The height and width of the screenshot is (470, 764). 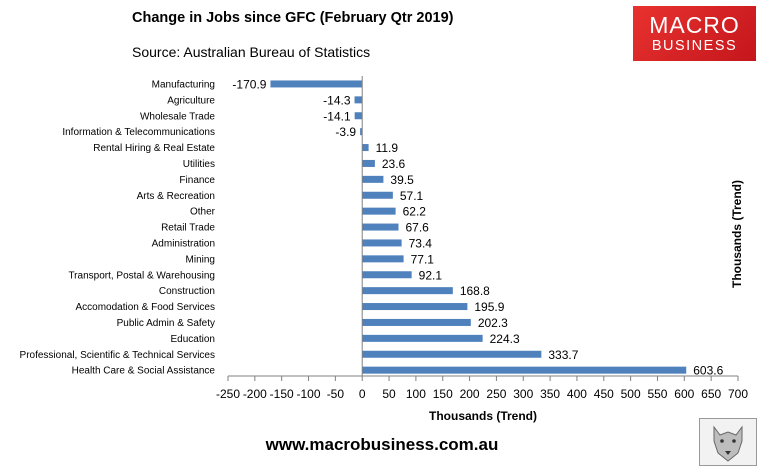 What do you see at coordinates (443, 394) in the screenshot?
I see `x-tick-label: 150` at bounding box center [443, 394].